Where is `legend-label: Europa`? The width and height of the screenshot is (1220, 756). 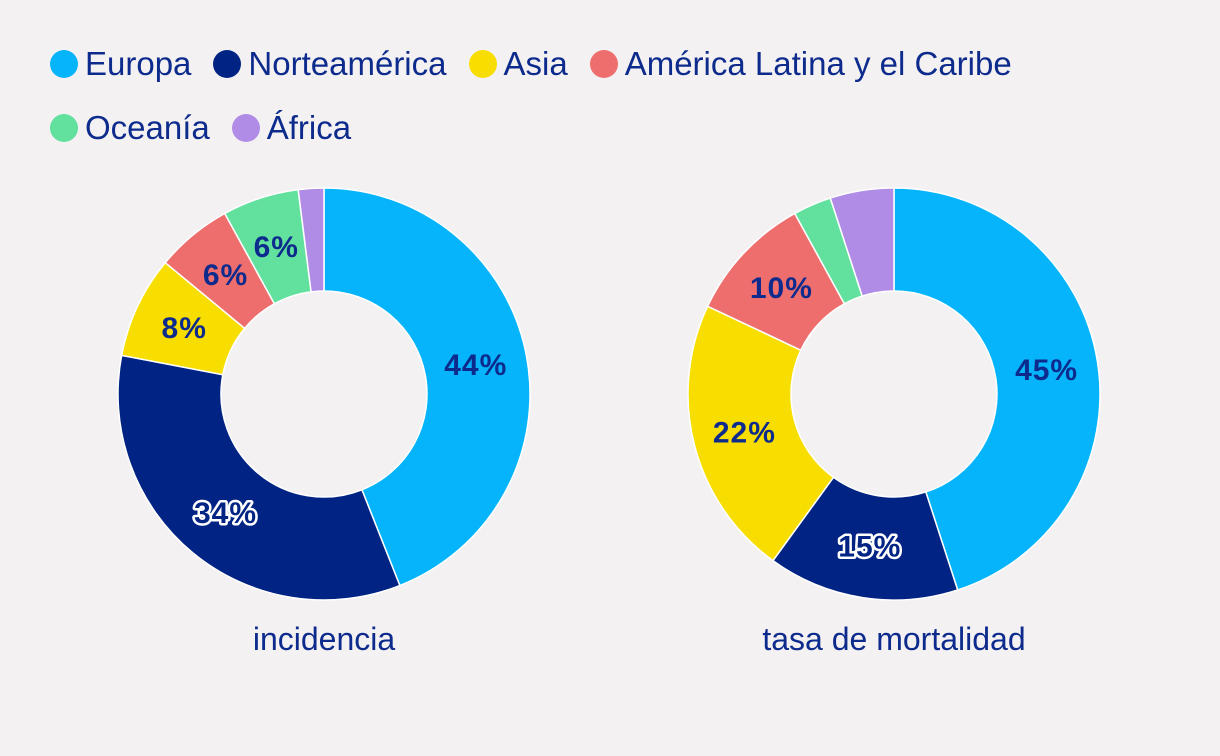
legend-label: Europa is located at coordinates (138, 63).